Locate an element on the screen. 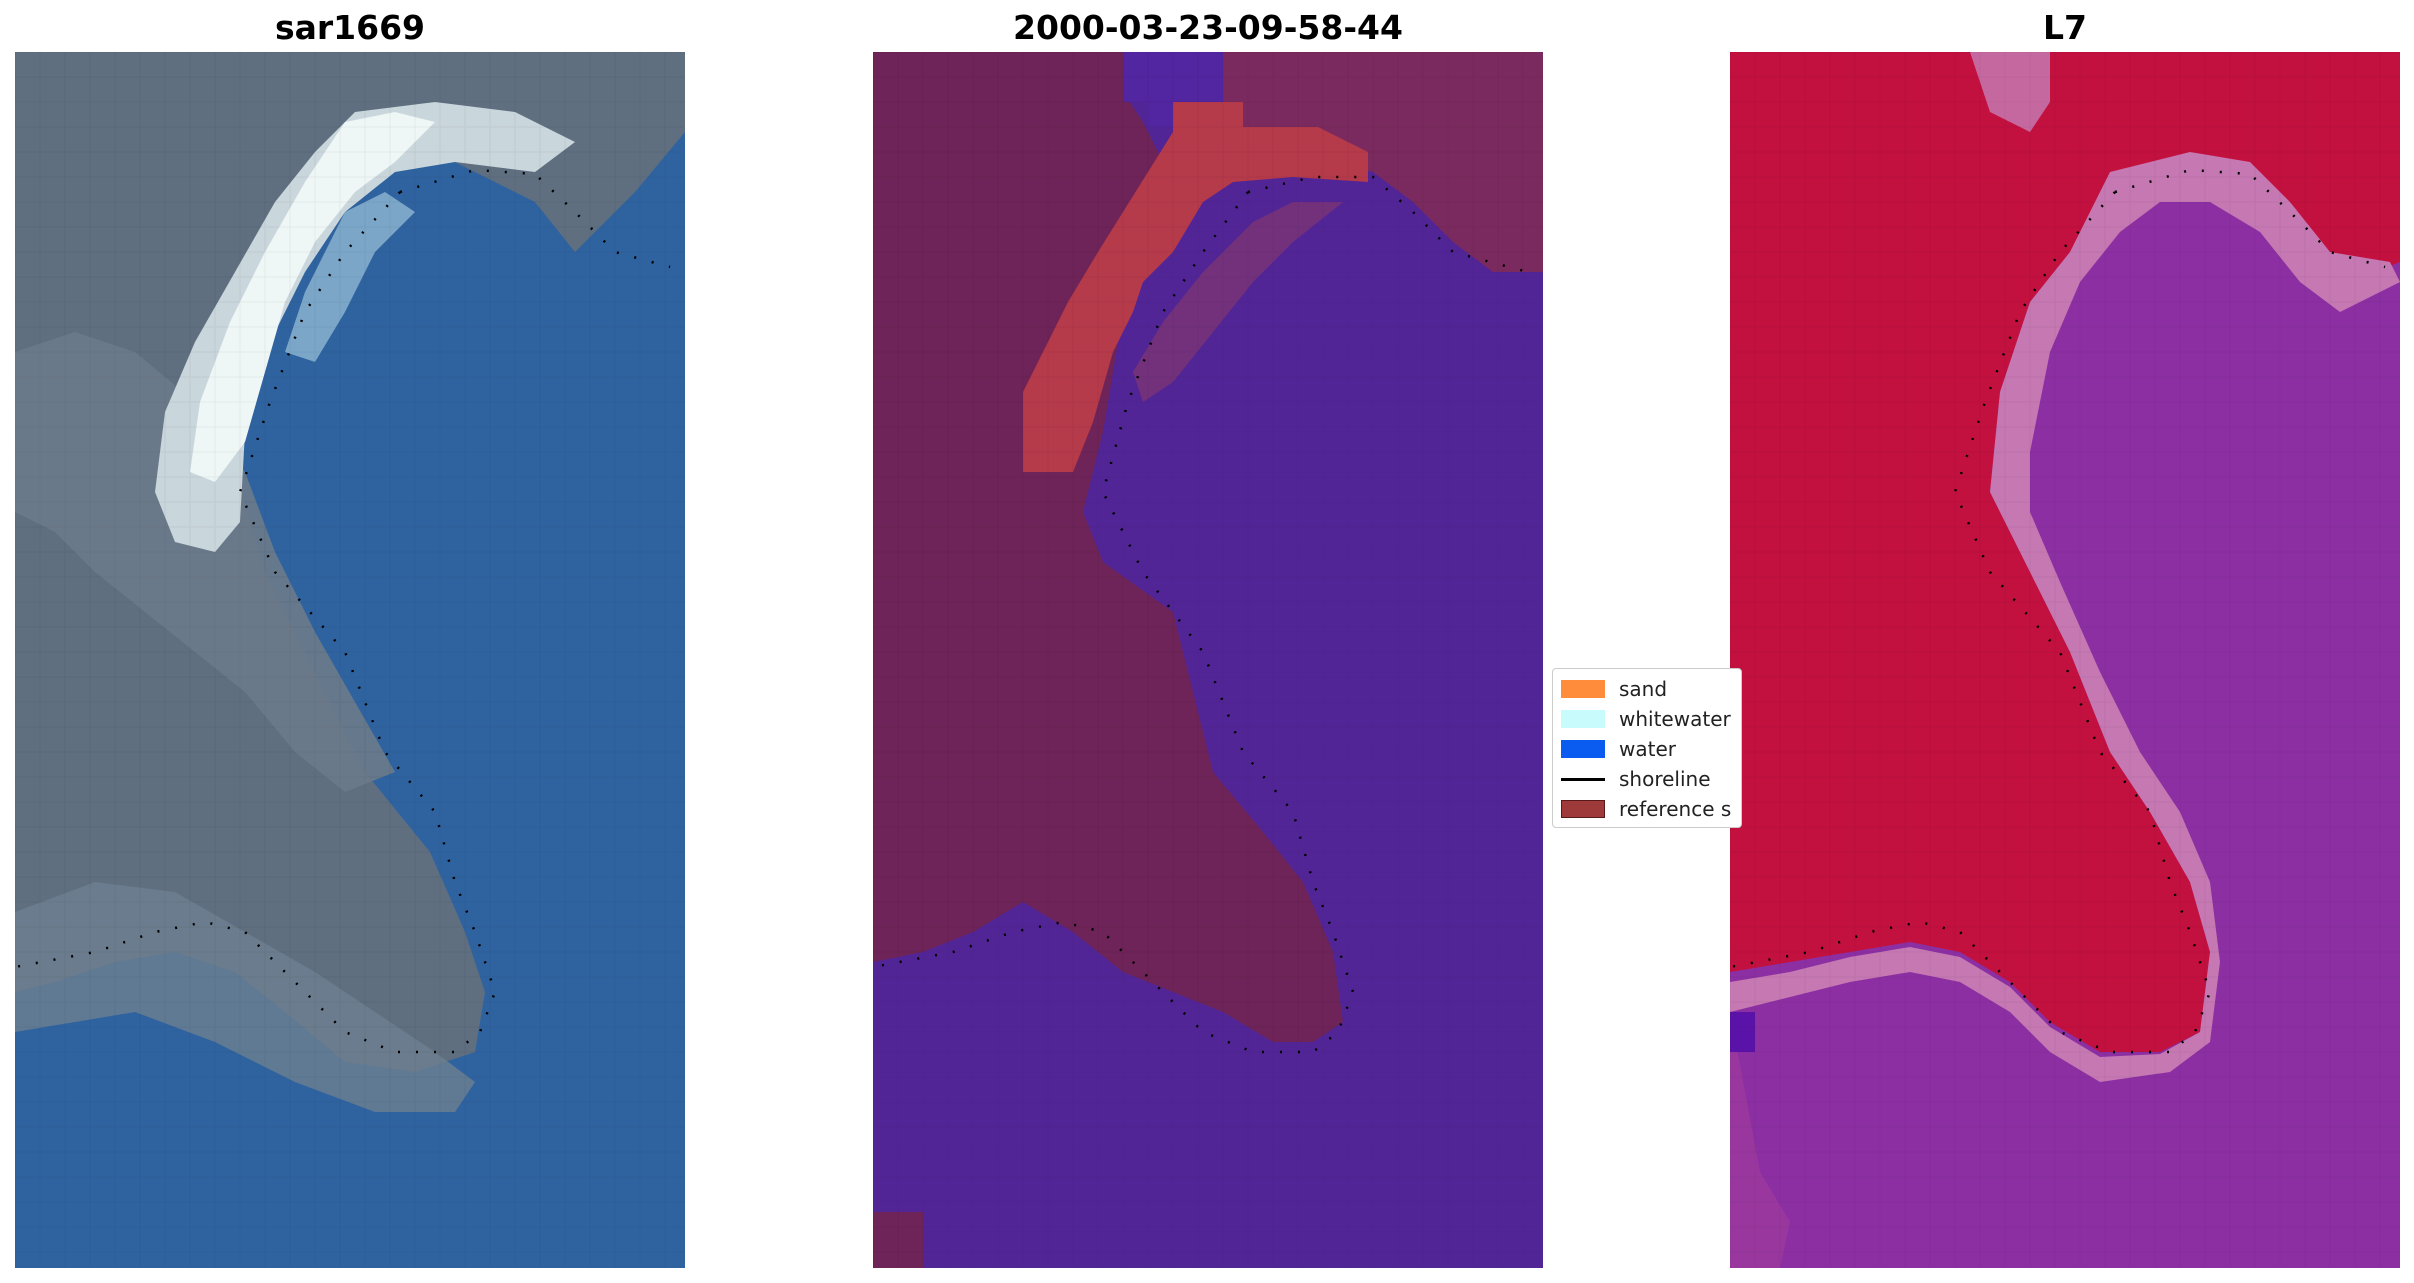  legend-item-sand: sand is located at coordinates (1614, 689).